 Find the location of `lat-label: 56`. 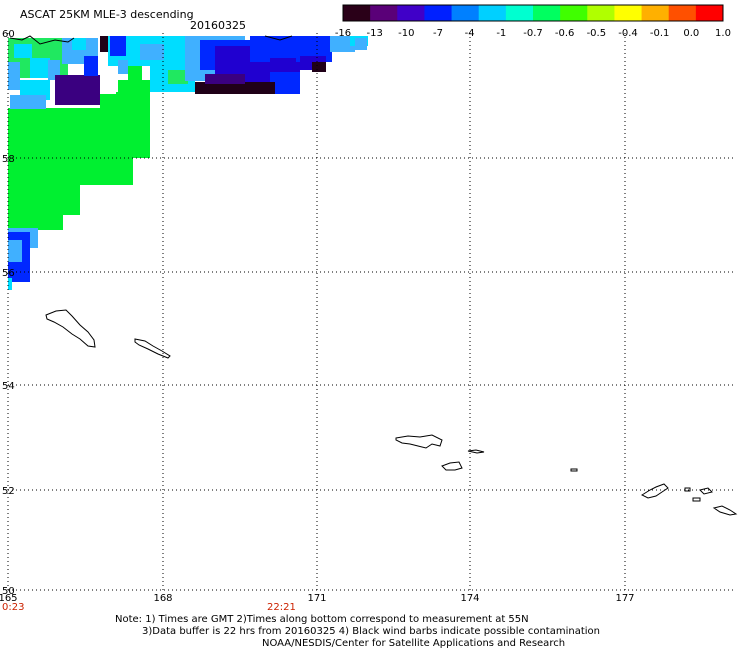

lat-label: 56 is located at coordinates (8, 273).